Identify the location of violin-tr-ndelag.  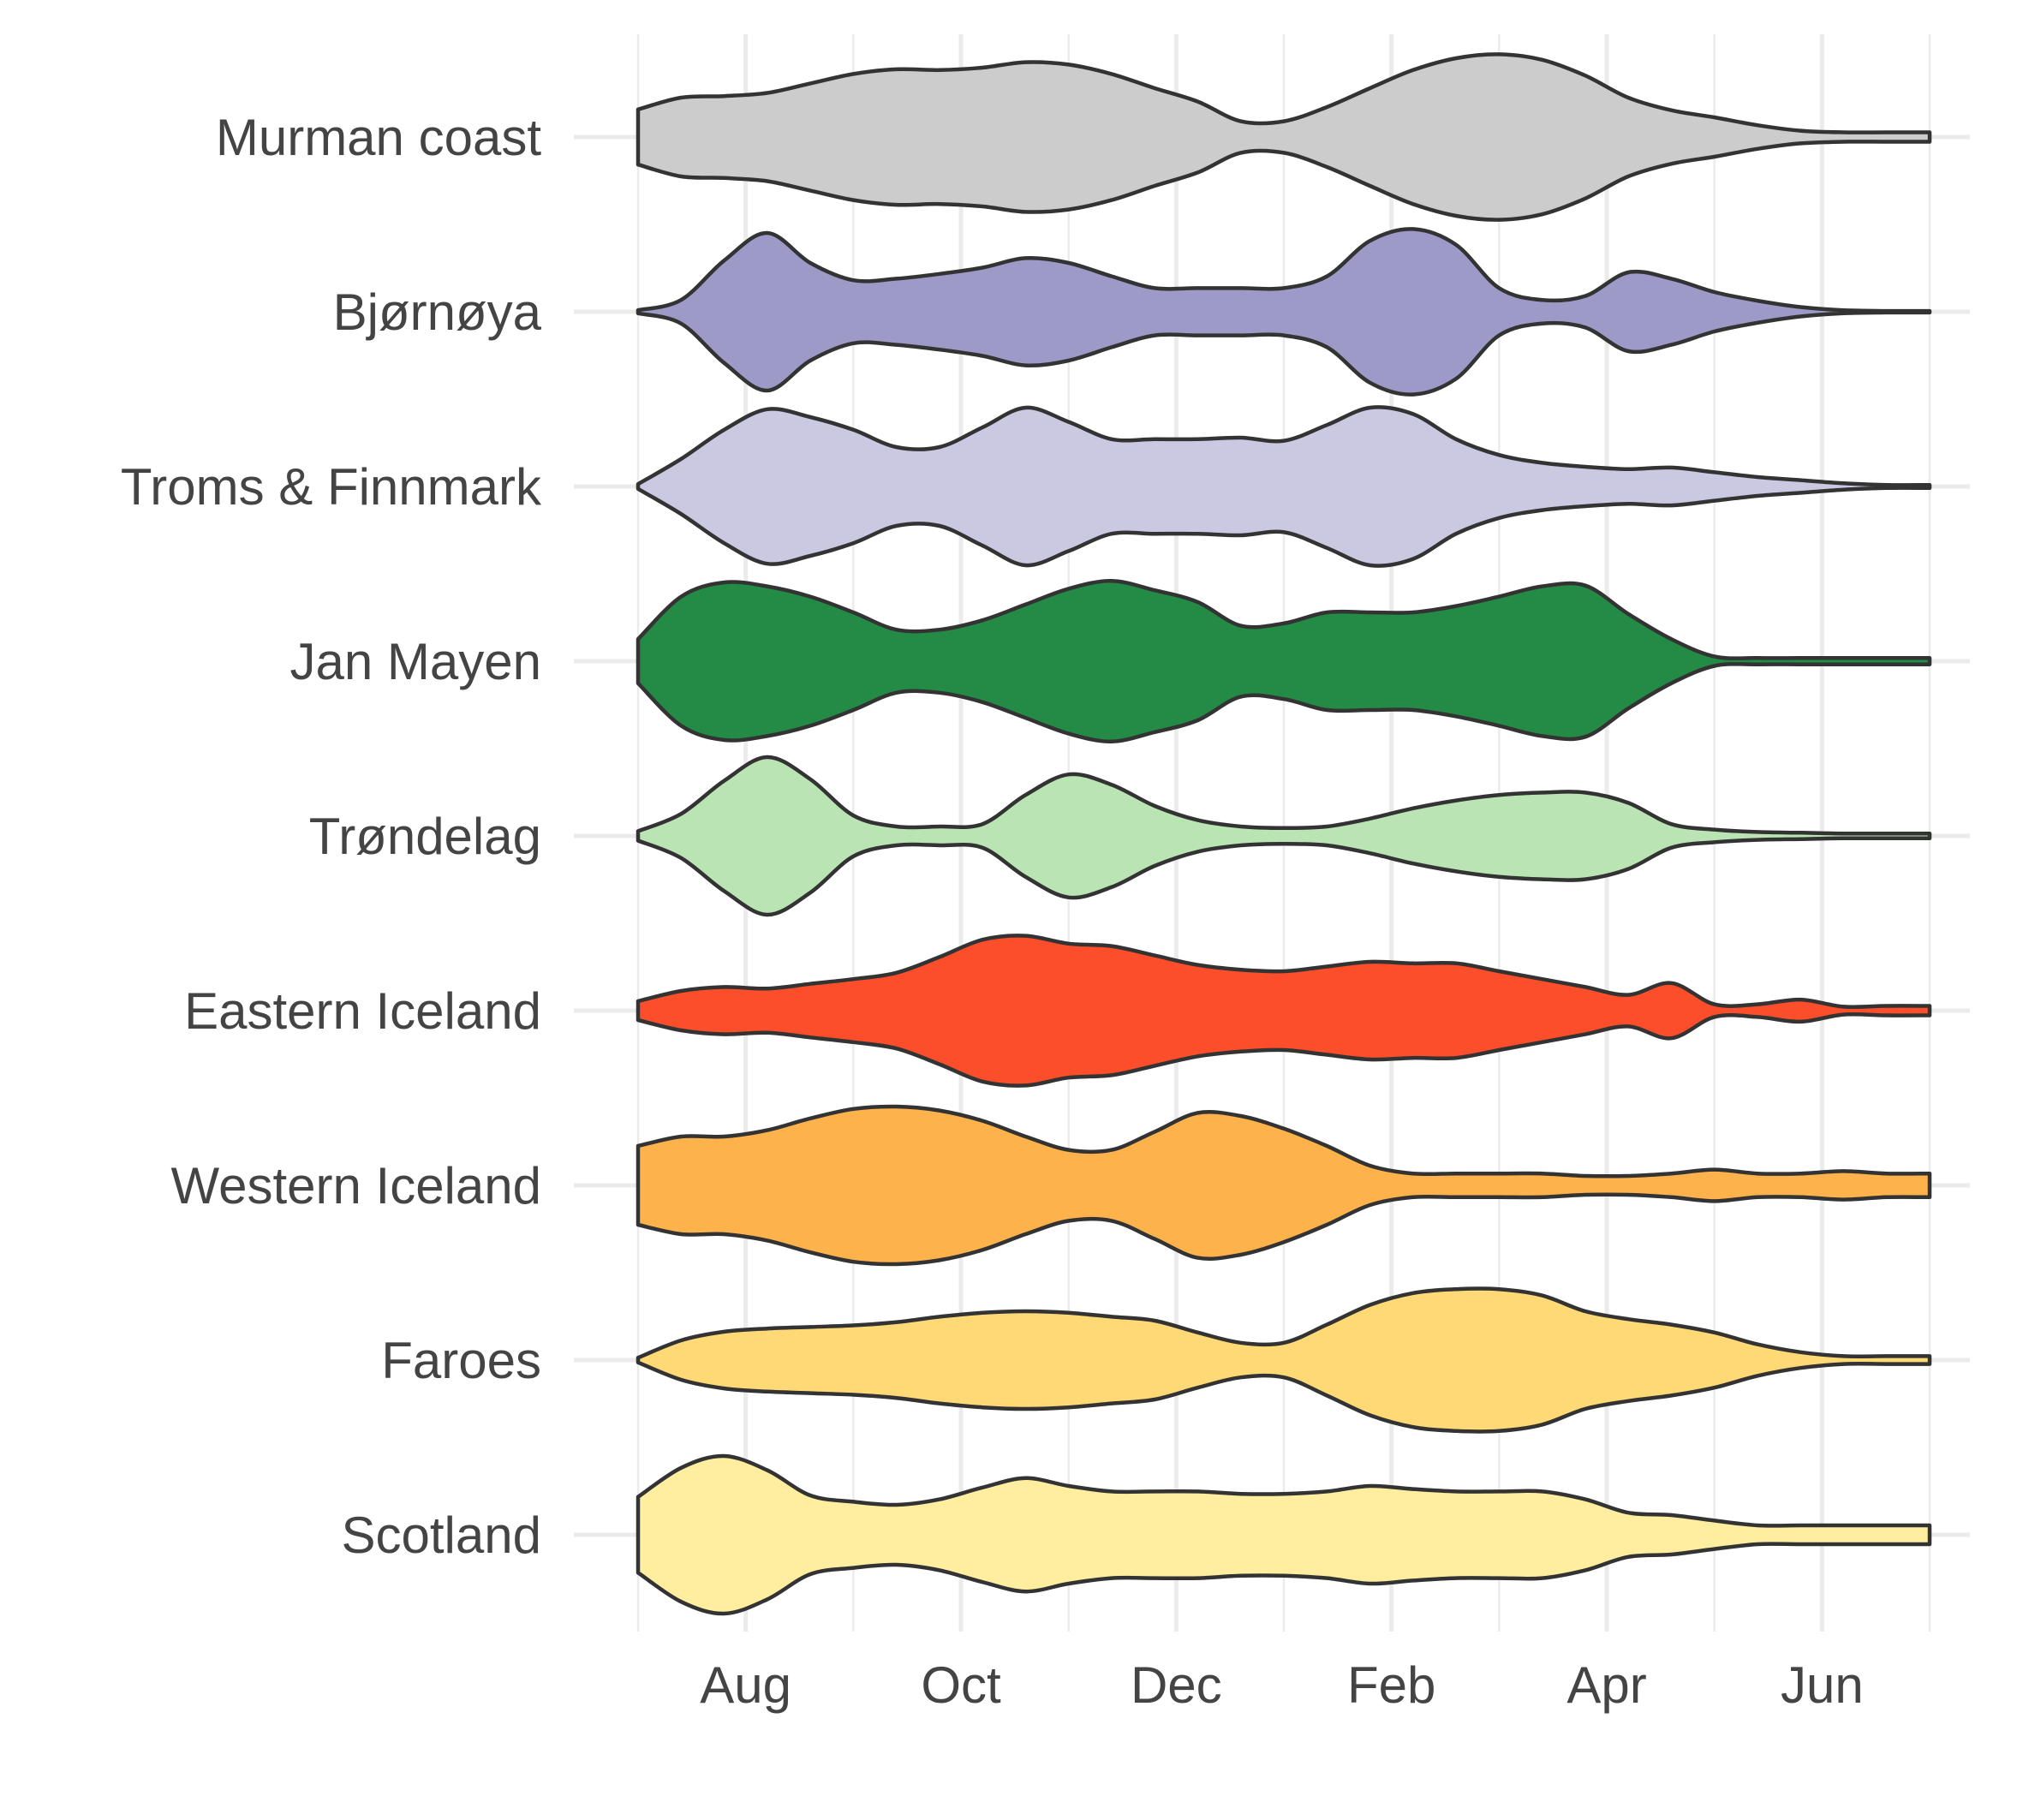
(1284, 836).